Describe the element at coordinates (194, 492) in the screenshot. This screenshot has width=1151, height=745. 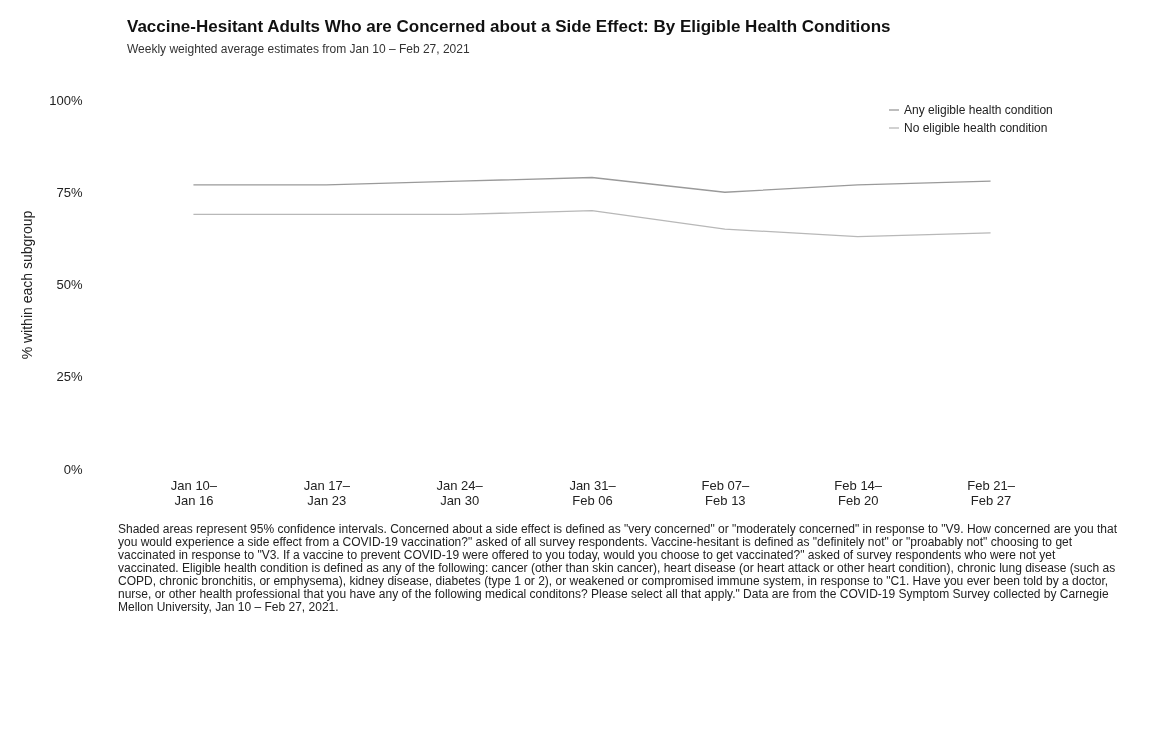
I see `x-tick-label: Jan 10– Jan 16` at that location.